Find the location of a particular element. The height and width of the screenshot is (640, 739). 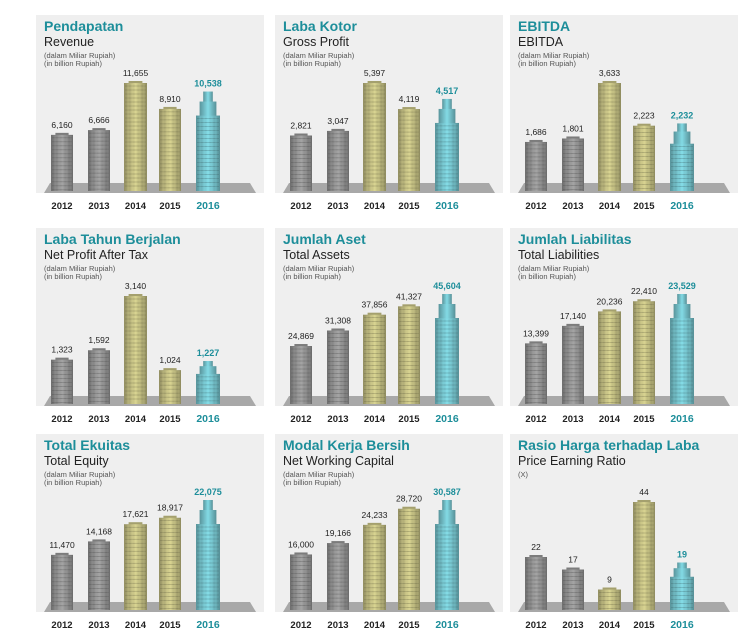

data-label: 2,223 is located at coordinates (644, 116).